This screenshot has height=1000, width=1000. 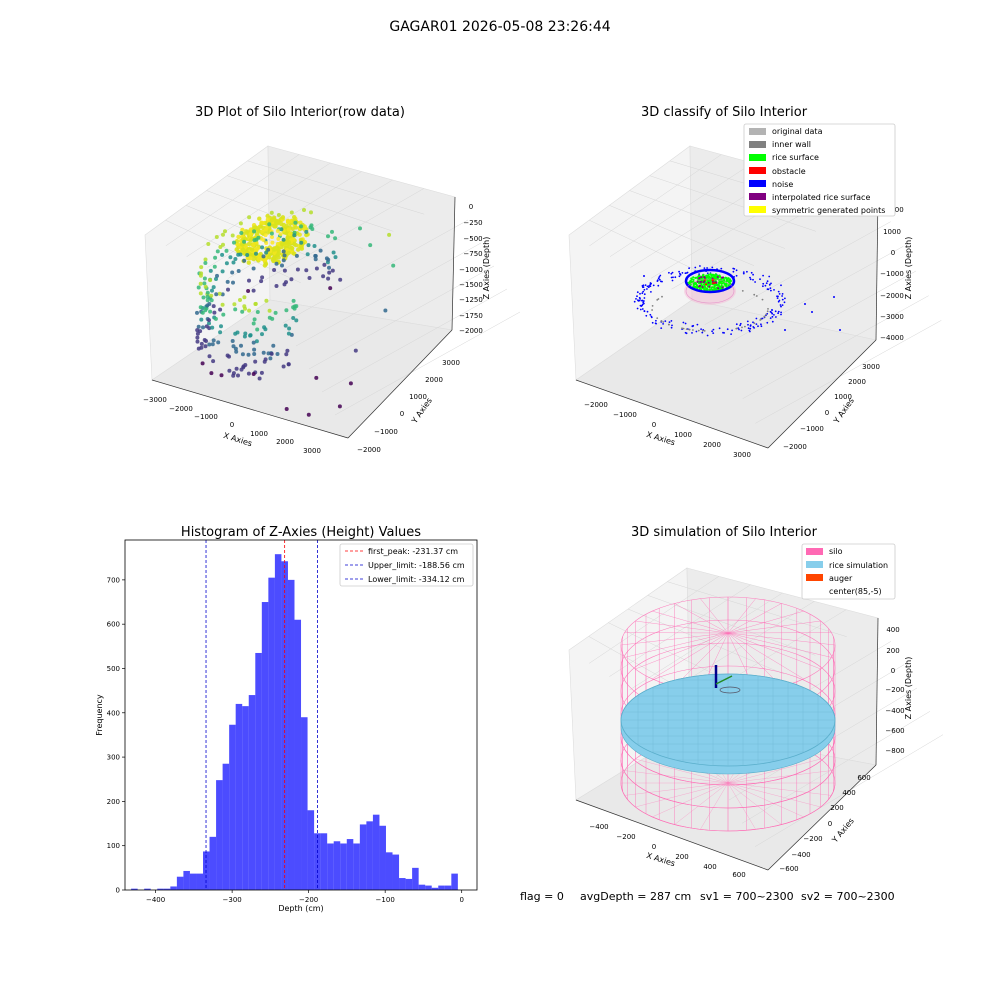 I want to click on y-tick-label: 0, so click(x=830, y=824).